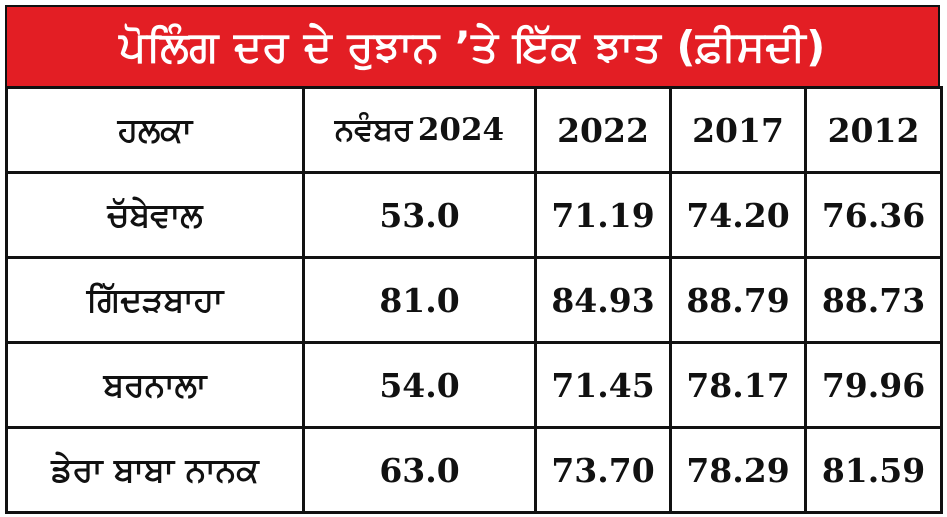 This screenshot has height=517, width=947. I want to click on constituency-cell: ਗਿੱਦੜਬਾਹਾ, so click(155, 300).